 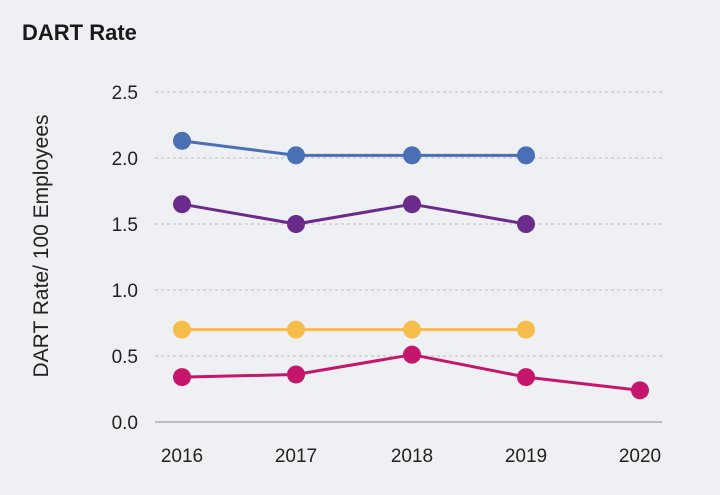 I want to click on y-axis-label: DART Rate/ 100 Employees, so click(x=41, y=245).